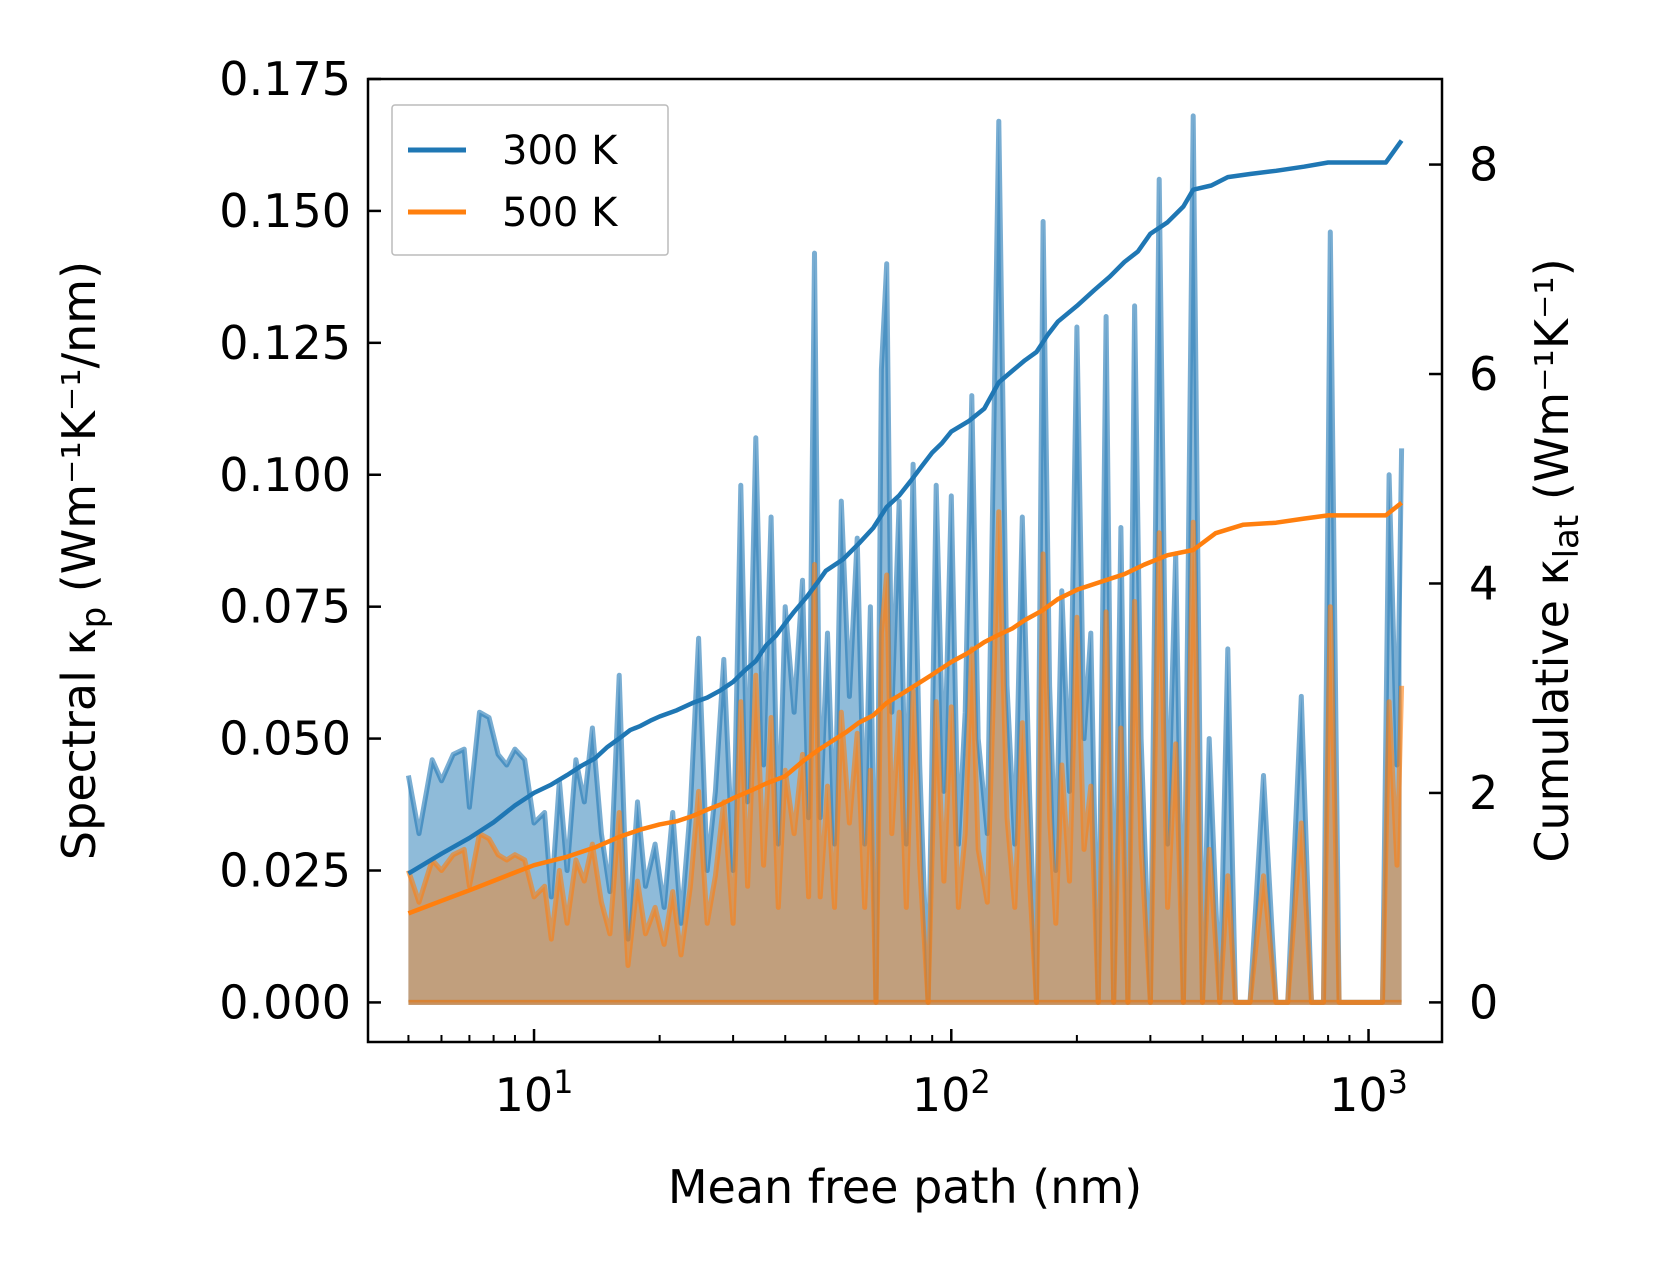 This screenshot has width=1660, height=1274. What do you see at coordinates (285, 739) in the screenshot?
I see `y-left-tick-label: 0.050` at bounding box center [285, 739].